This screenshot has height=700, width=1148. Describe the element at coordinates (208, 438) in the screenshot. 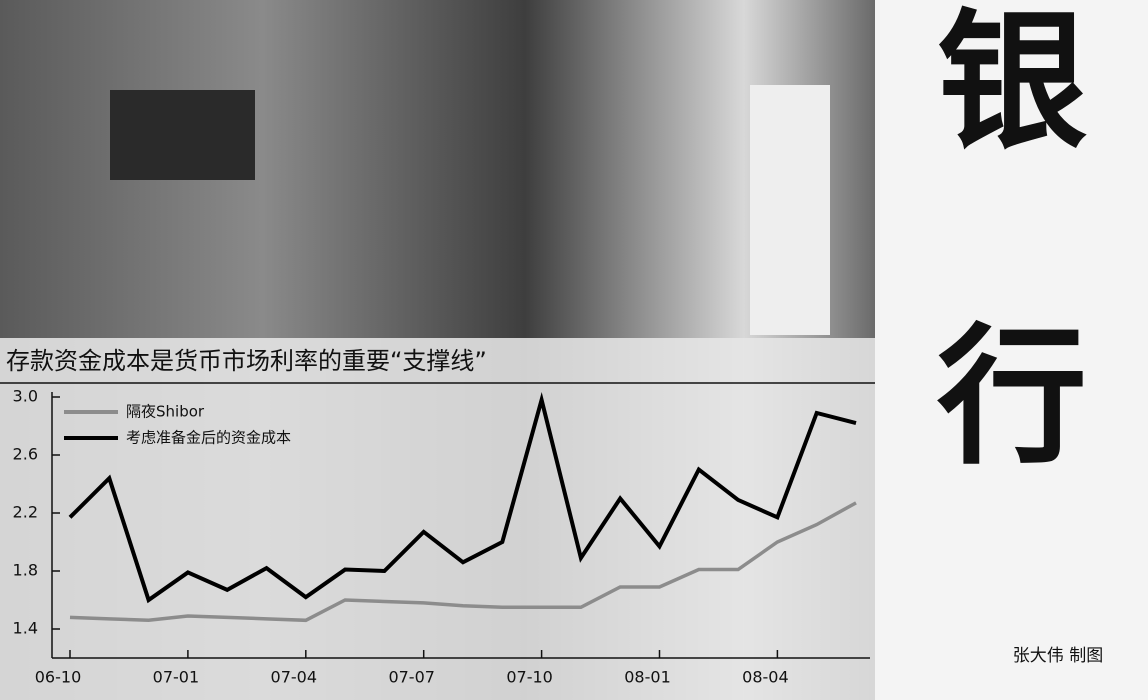

I see `legend-label: 考虑准备金后的资金成本` at that location.